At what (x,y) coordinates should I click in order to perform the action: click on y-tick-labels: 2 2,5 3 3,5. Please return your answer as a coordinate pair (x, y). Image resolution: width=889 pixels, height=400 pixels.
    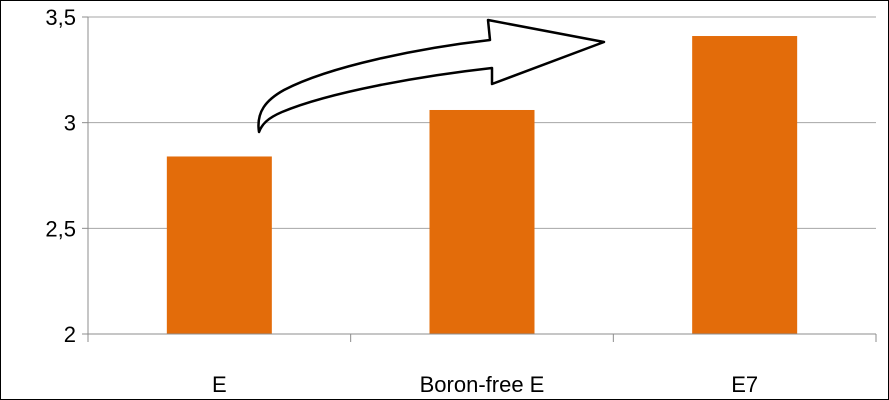
    Looking at the image, I should click on (60, 176).